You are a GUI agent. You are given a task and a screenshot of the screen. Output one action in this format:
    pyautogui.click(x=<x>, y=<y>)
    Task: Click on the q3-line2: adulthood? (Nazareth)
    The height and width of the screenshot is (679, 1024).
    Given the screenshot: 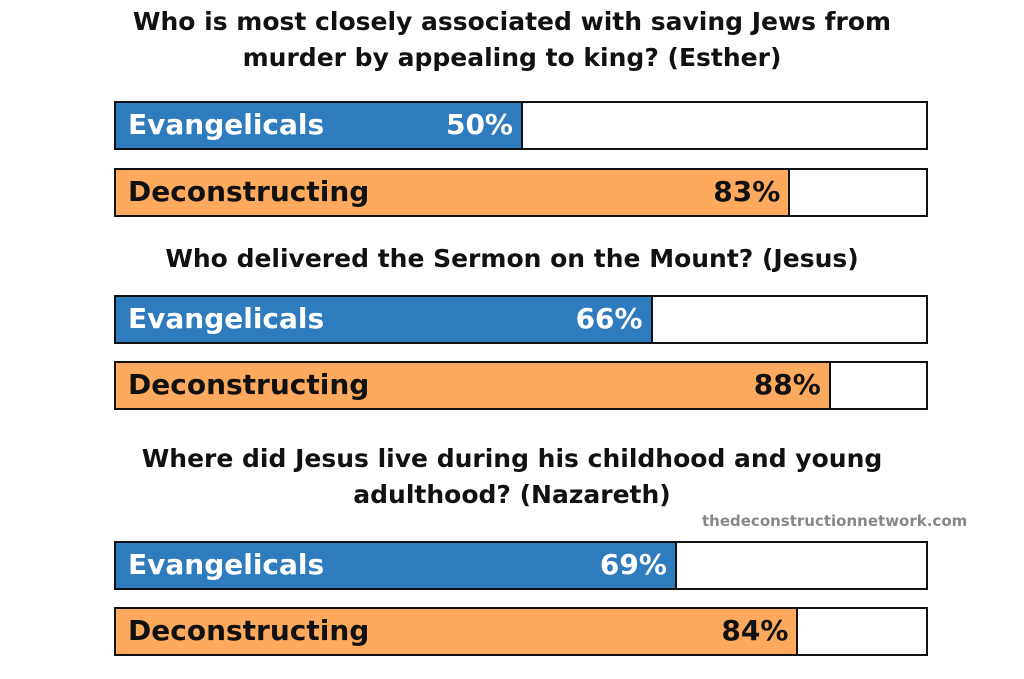 What is the action you would take?
    pyautogui.click(x=512, y=494)
    